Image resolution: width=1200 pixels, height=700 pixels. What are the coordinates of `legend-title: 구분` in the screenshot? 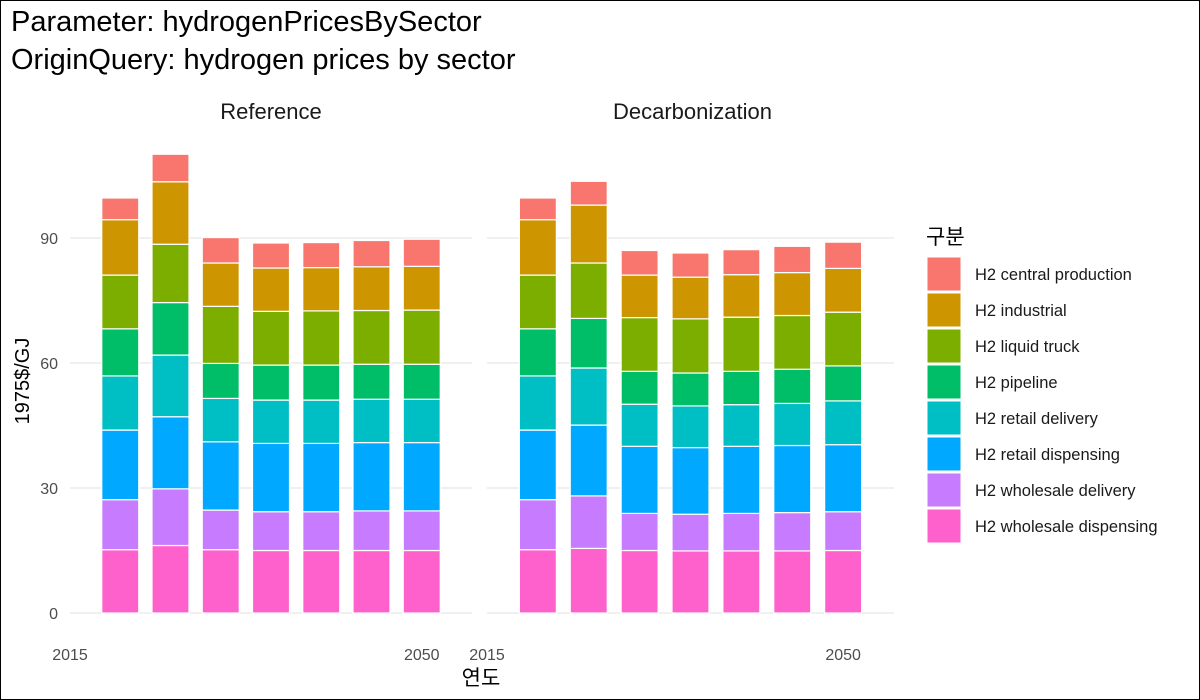 It's located at (945, 237).